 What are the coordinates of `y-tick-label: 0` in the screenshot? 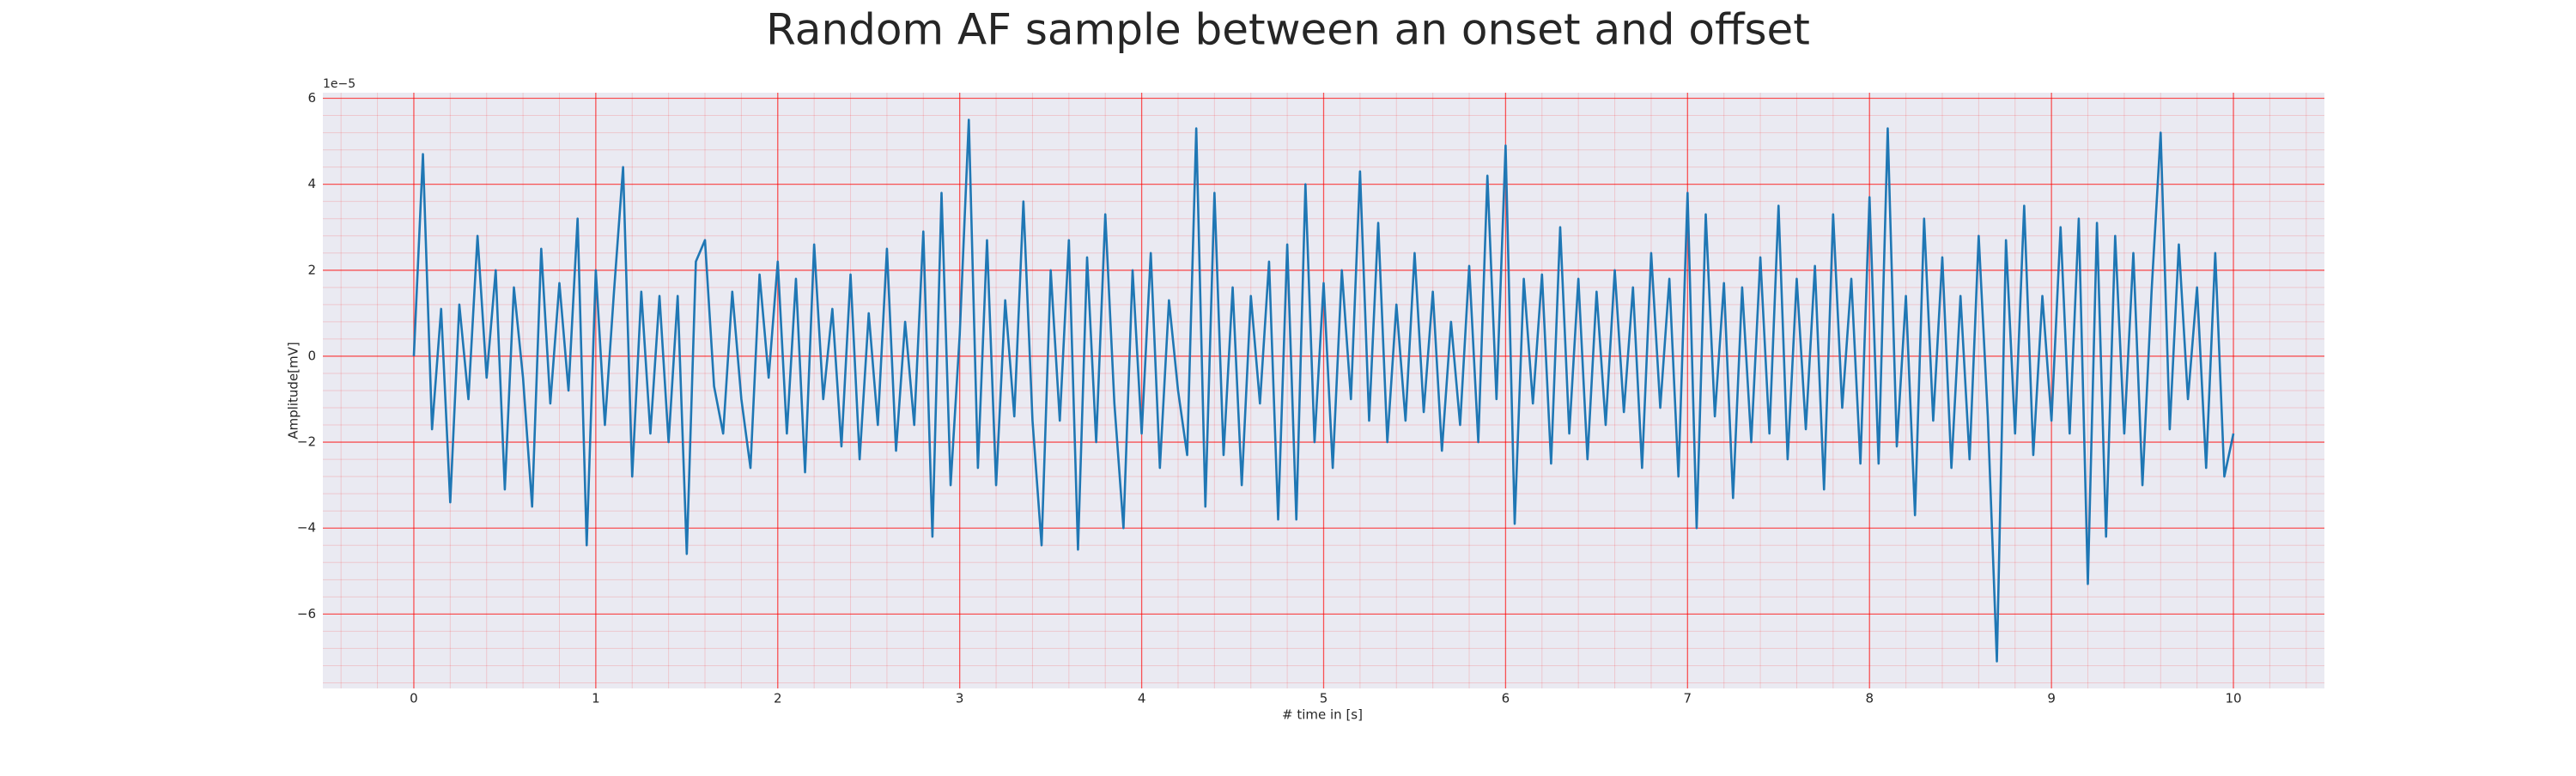 It's located at (312, 356).